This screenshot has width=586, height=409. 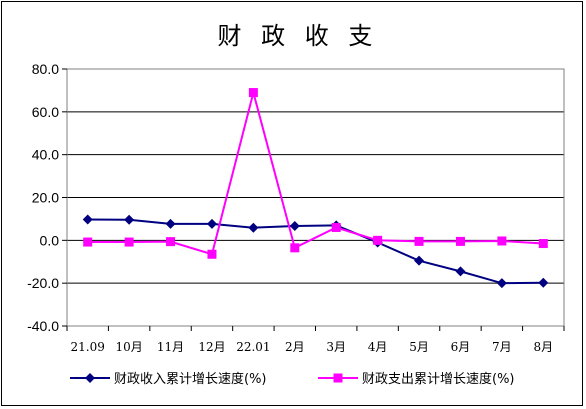 What do you see at coordinates (50, 240) in the screenshot?
I see `y-tick-label: 0.0` at bounding box center [50, 240].